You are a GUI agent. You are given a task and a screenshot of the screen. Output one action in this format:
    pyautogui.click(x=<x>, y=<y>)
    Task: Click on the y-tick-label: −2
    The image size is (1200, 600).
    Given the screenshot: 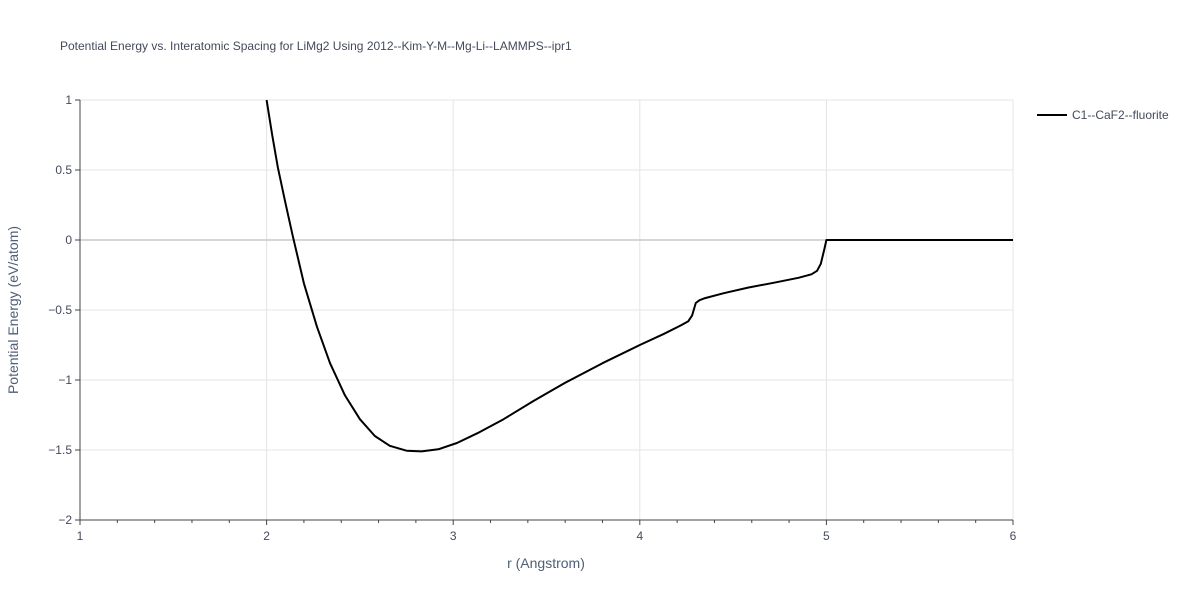 What is the action you would take?
    pyautogui.click(x=65, y=520)
    